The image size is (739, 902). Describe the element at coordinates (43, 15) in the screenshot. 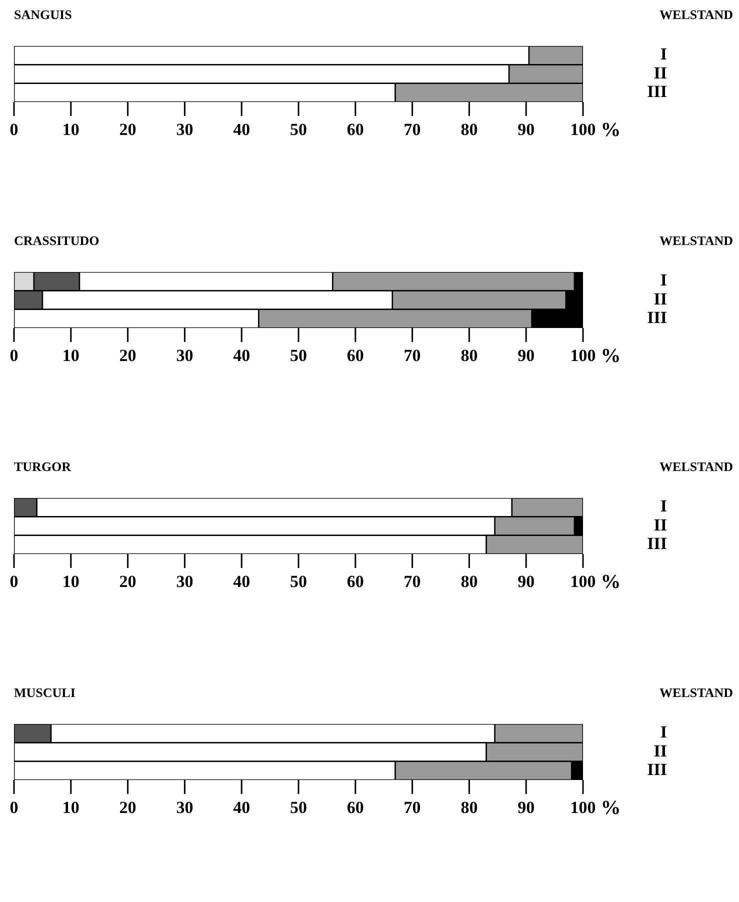

I see `chart-title: SANGUIS` at that location.